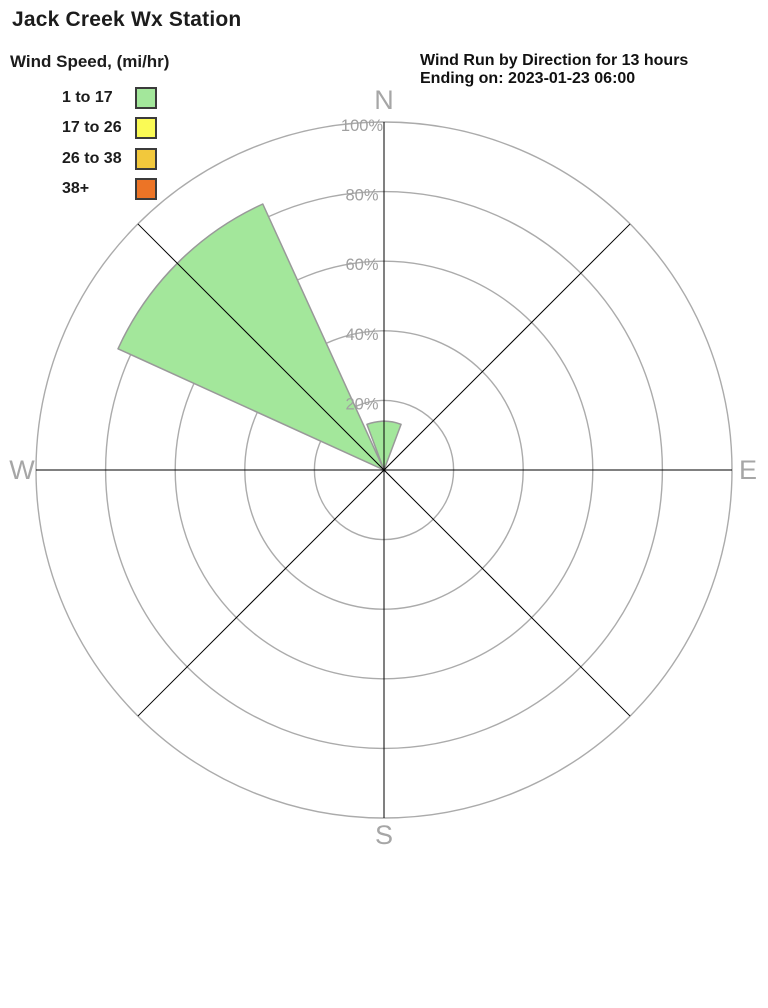 Image resolution: width=768 pixels, height=1008 pixels. Describe the element at coordinates (748, 470) in the screenshot. I see `compass-label-e: E` at that location.